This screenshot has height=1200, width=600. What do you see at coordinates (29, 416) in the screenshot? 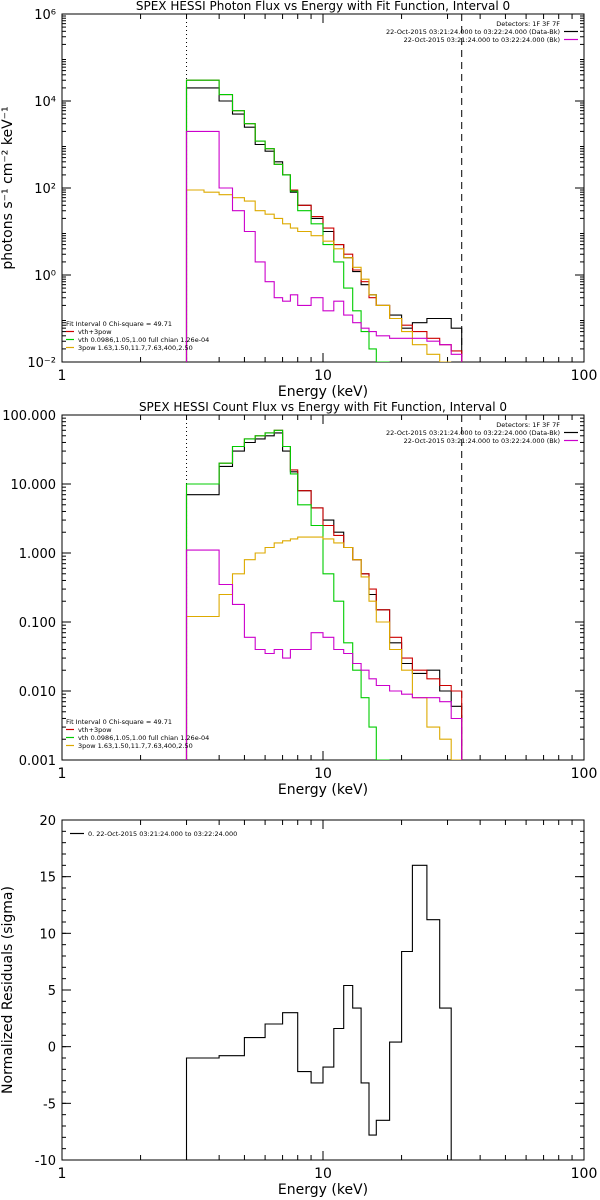
I see `y-tick-label: 100.000` at bounding box center [29, 416].